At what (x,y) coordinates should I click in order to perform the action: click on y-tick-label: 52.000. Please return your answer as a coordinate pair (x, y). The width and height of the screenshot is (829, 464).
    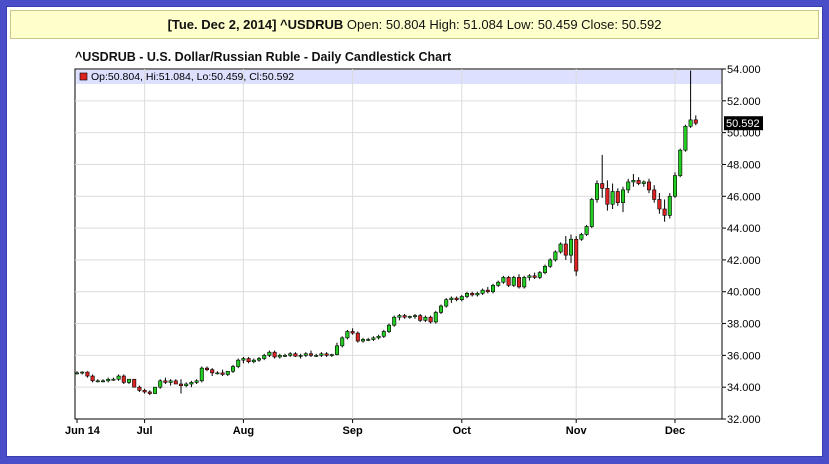
    Looking at the image, I should click on (744, 102).